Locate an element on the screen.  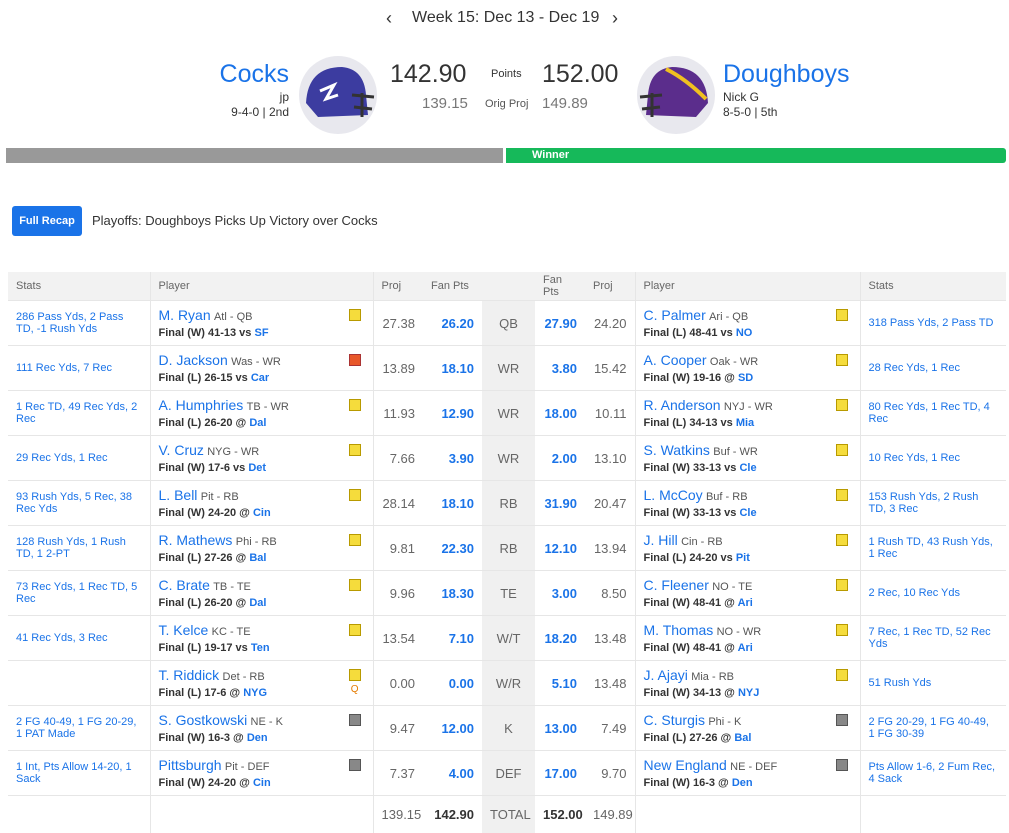
stats: 318 Pass Yds, 2 Pass TD is located at coordinates (932, 323).